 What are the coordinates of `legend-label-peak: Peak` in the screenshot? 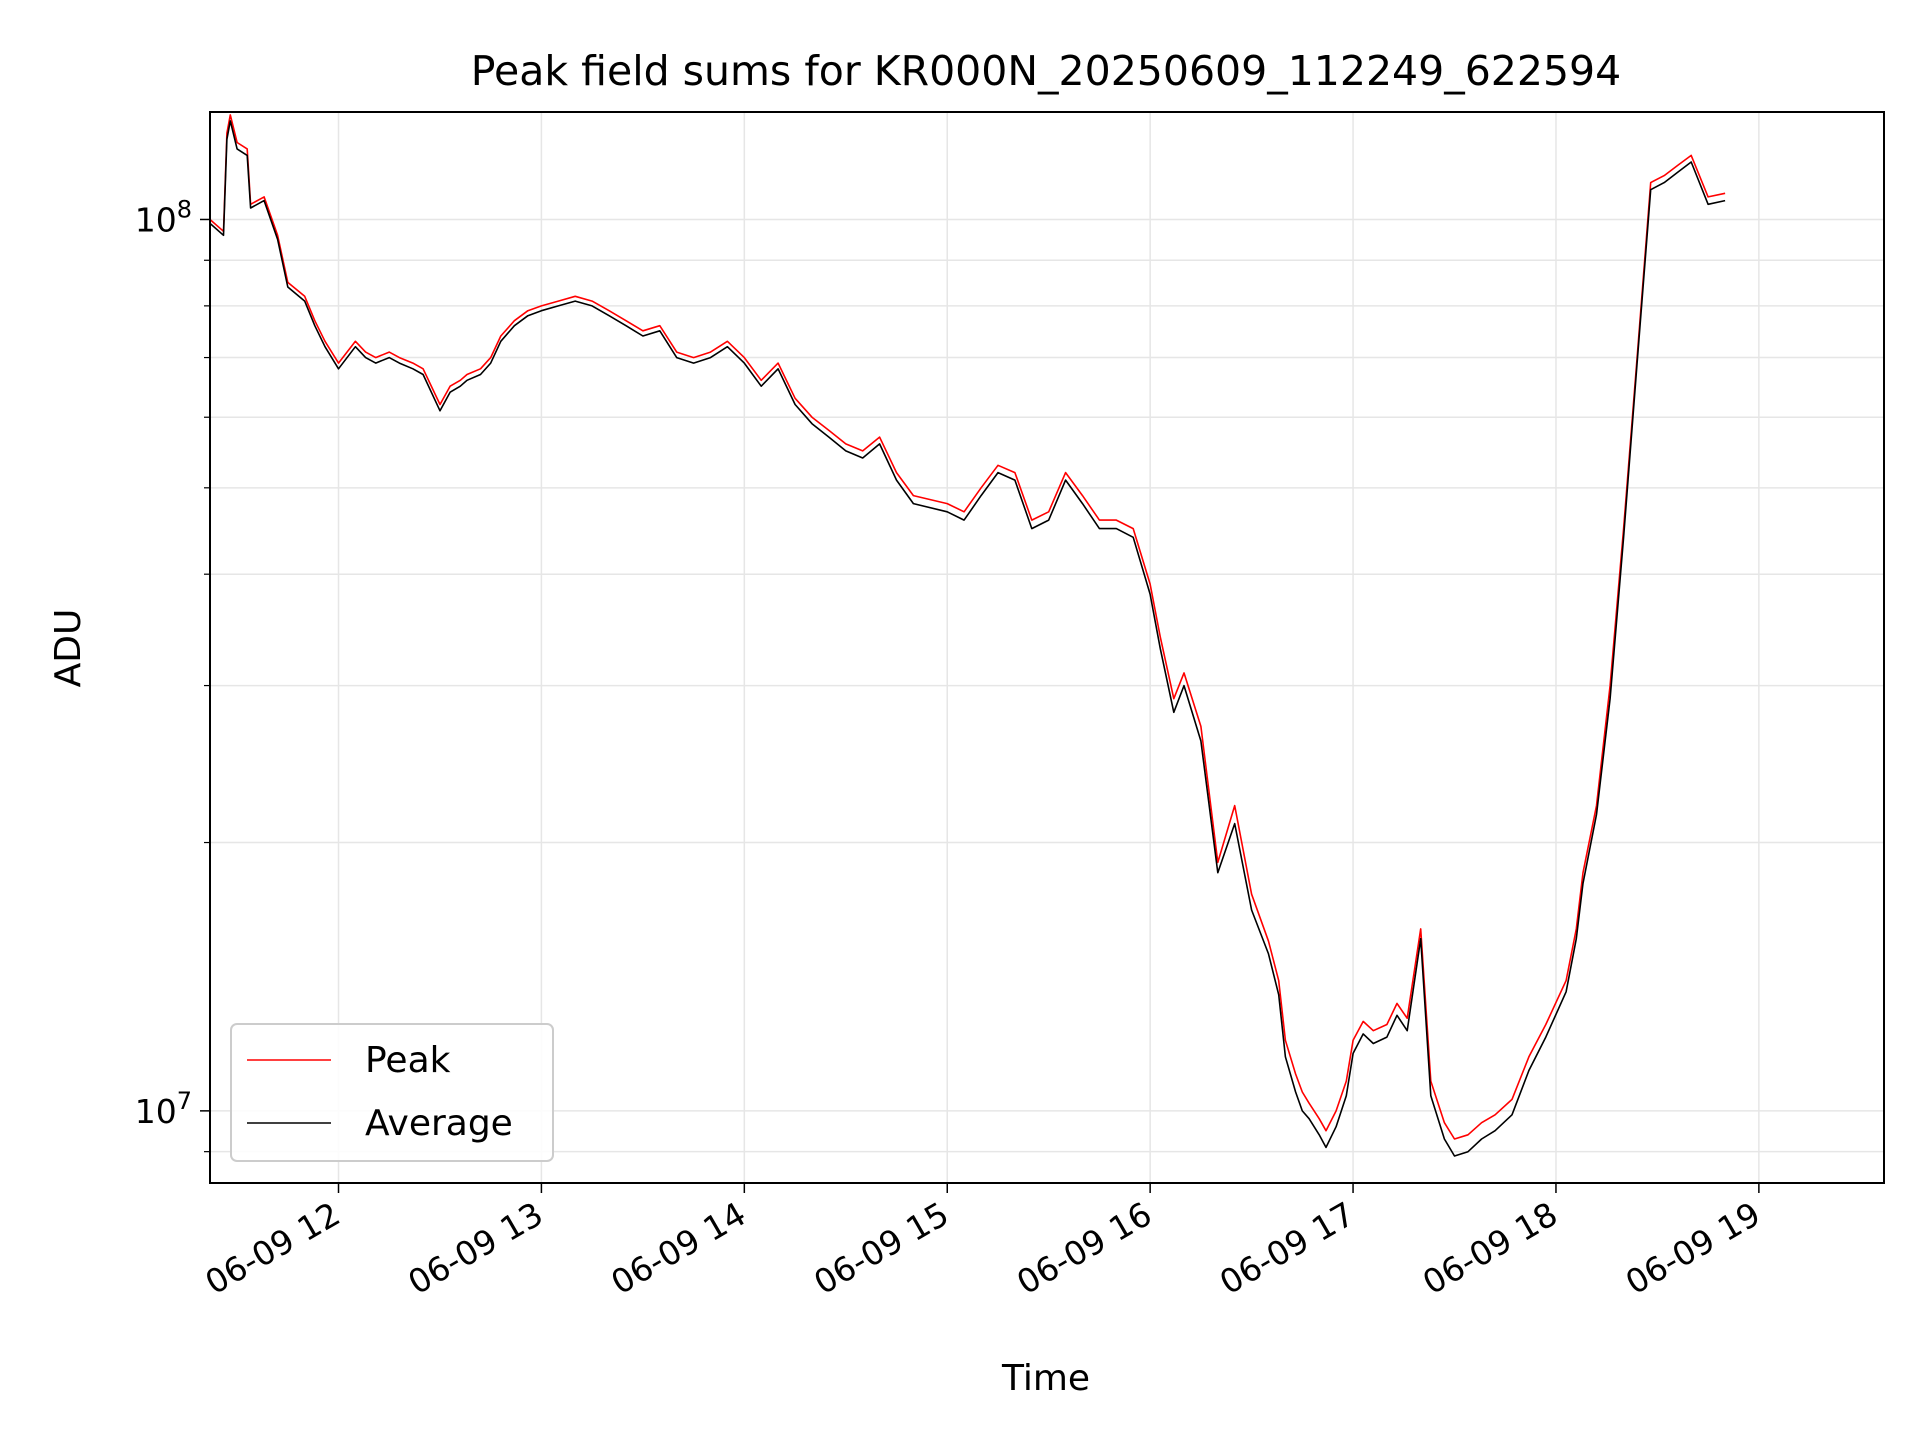 It's located at (408, 1060).